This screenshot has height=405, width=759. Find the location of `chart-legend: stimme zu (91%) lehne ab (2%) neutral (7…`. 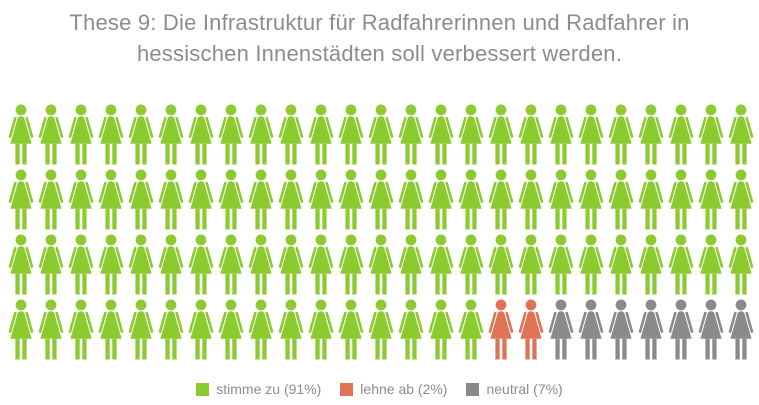

chart-legend: stimme zu (91%) lehne ab (2%) neutral (7… is located at coordinates (379, 389).